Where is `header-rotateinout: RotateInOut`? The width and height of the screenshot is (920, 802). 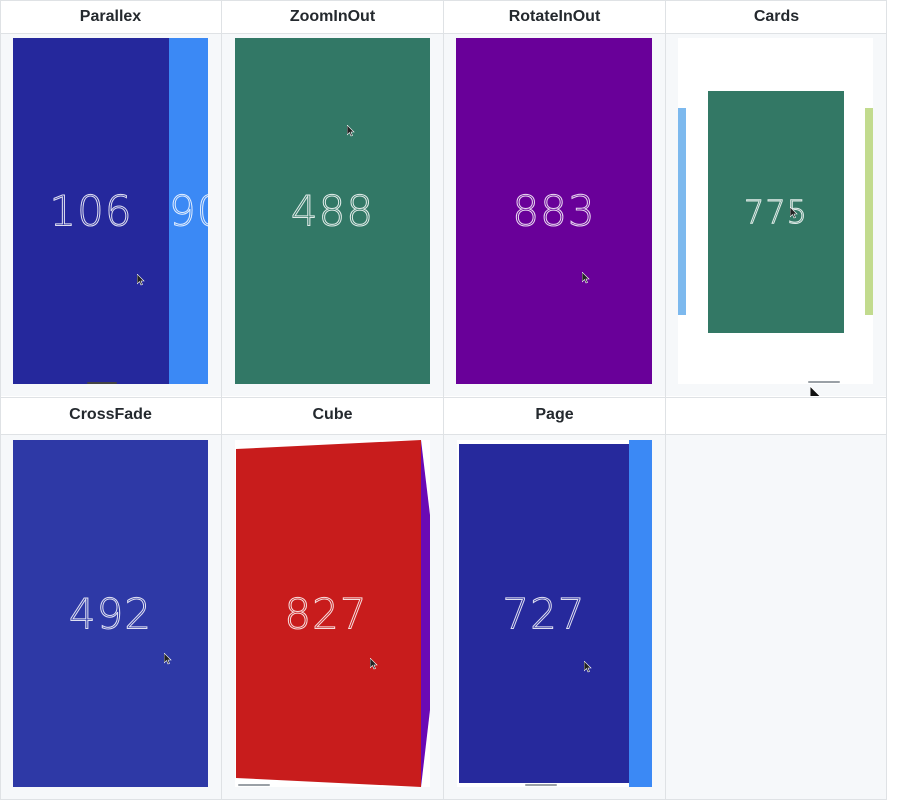 header-rotateinout: RotateInOut is located at coordinates (554, 16).